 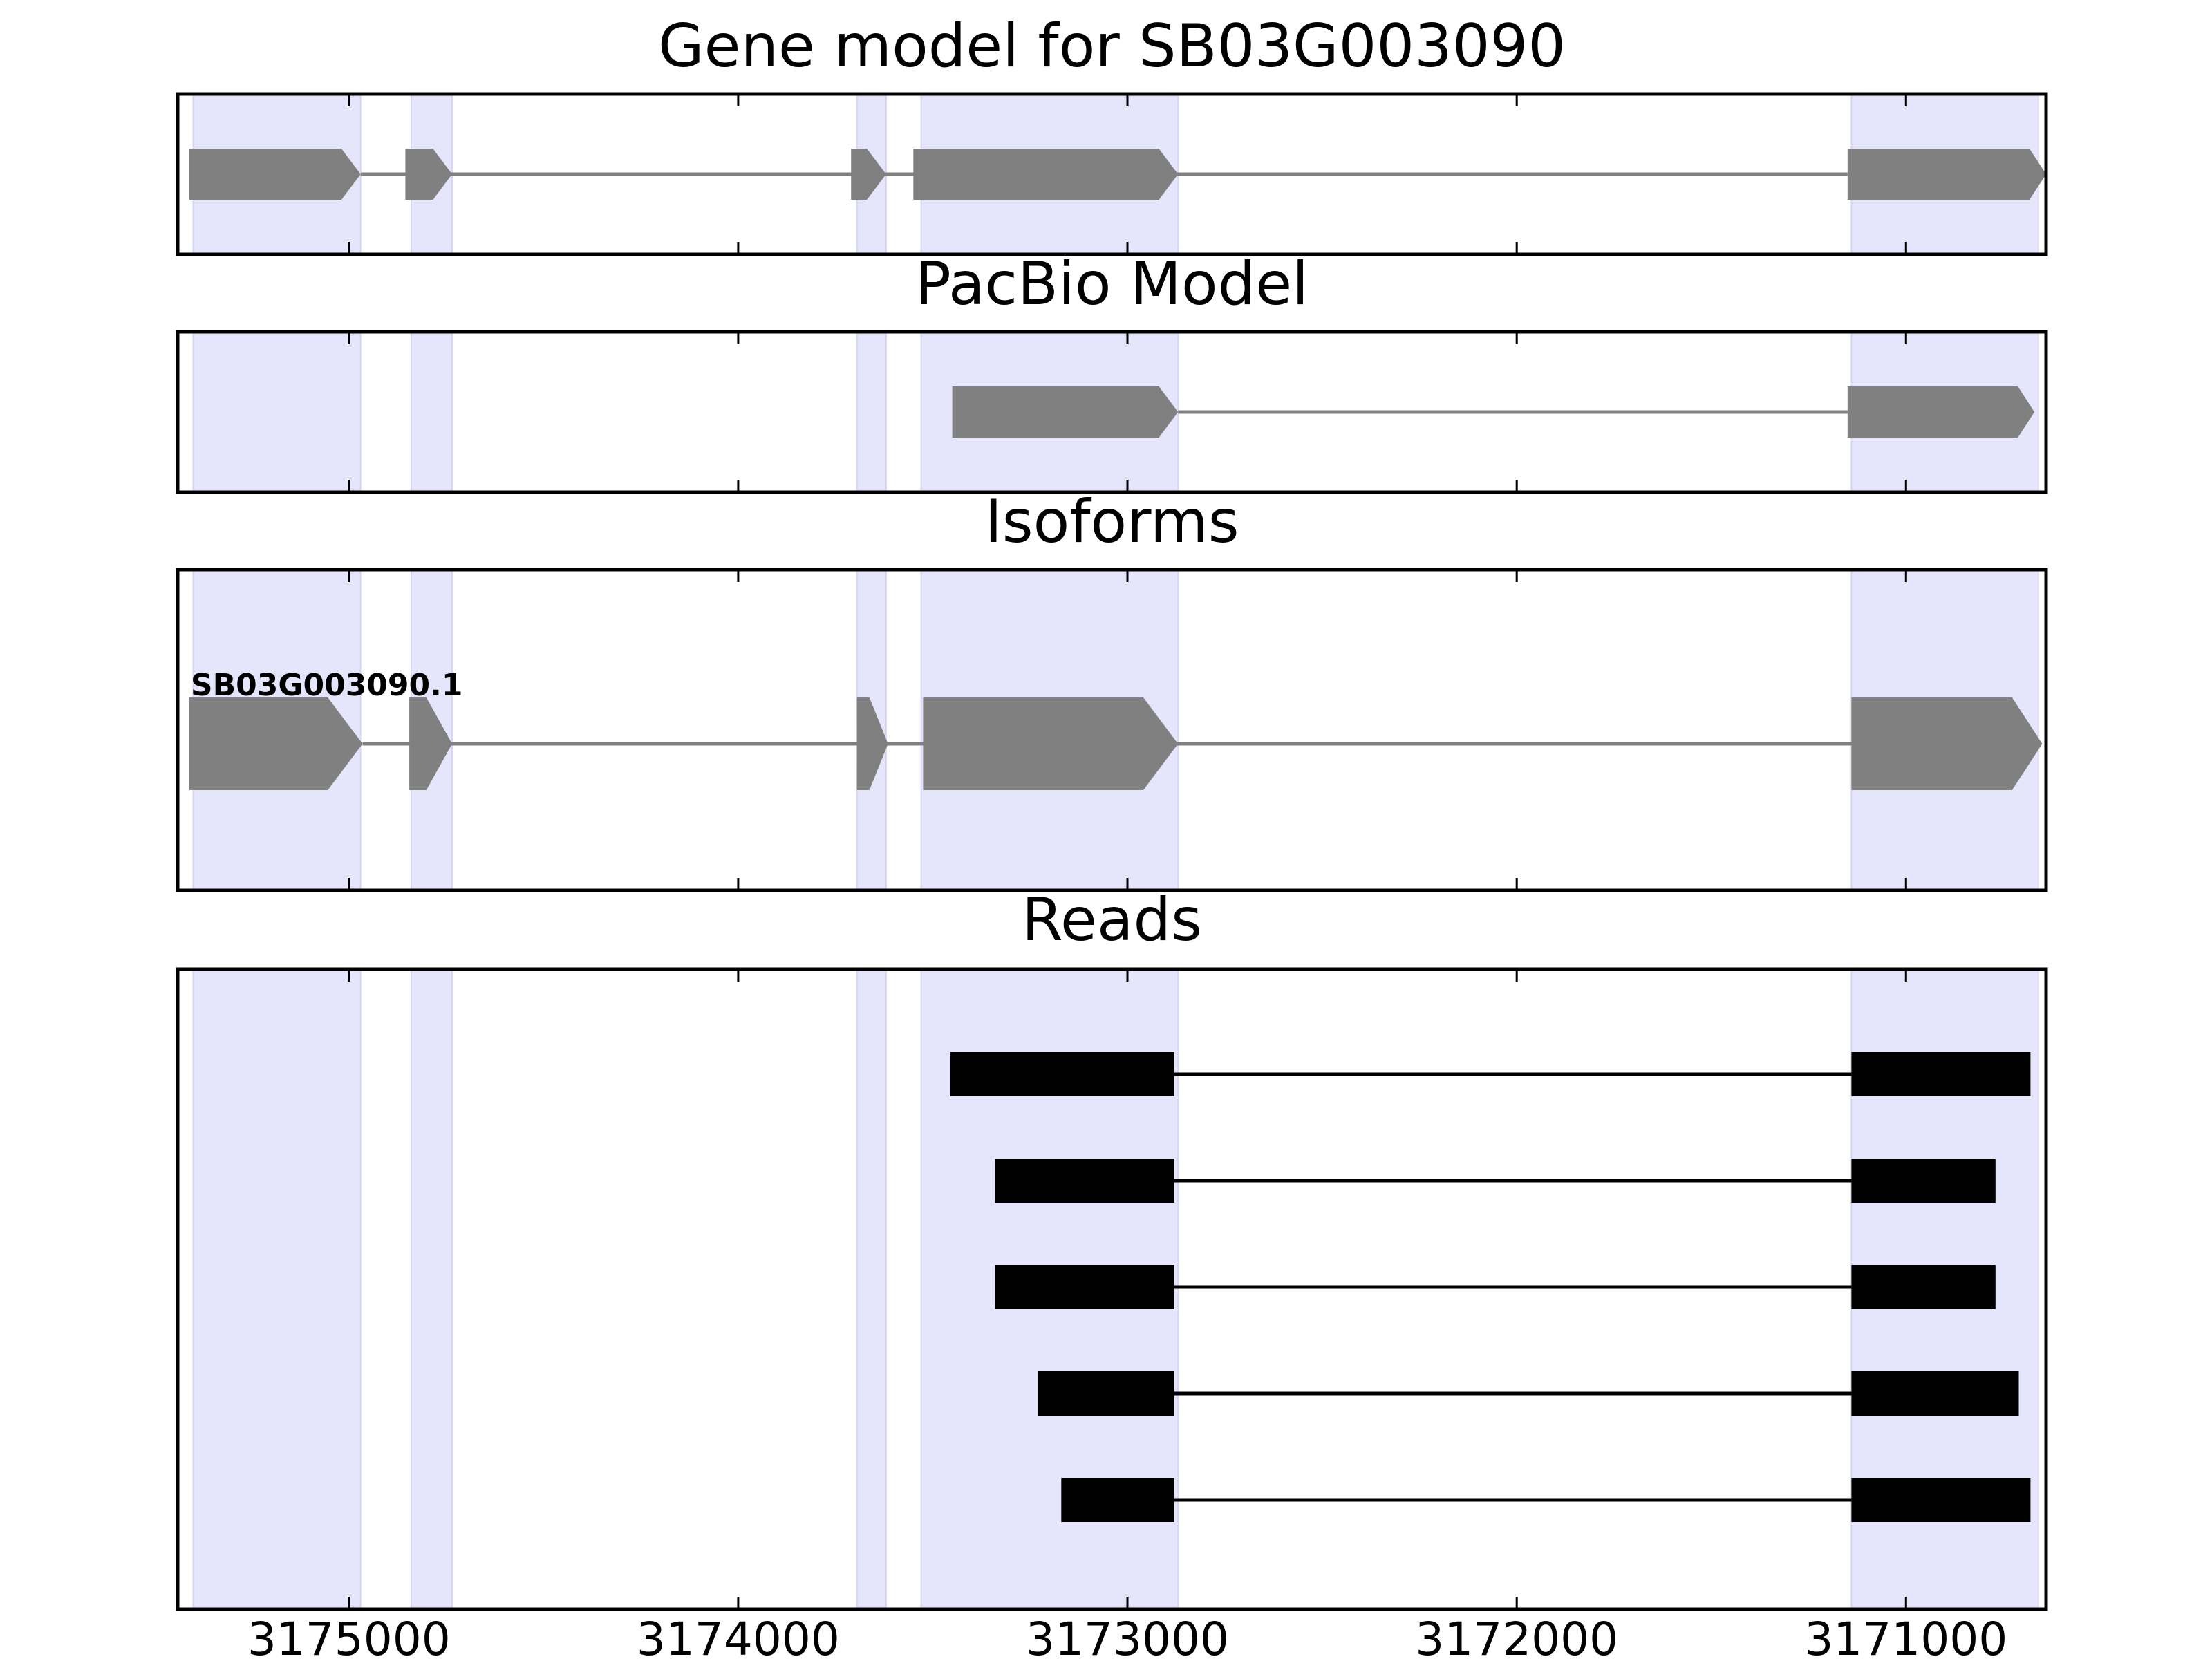 I want to click on x-tick-label-3: 3172000, so click(x=1516, y=1636).